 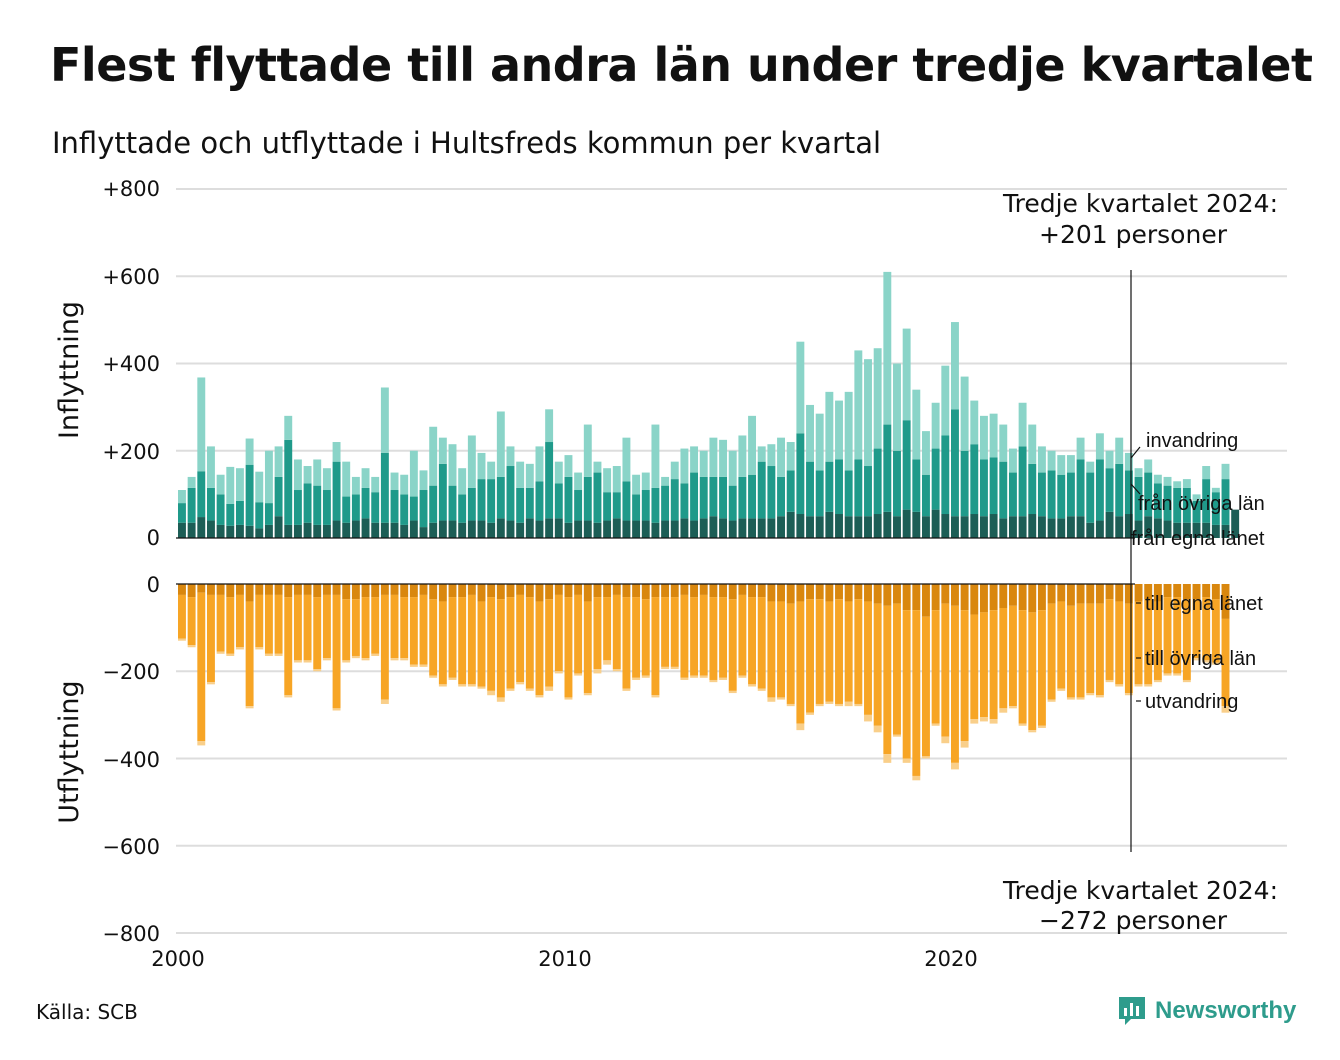 I want to click on y-axis-title-bottom: Utflyttning, so click(x=69, y=751).